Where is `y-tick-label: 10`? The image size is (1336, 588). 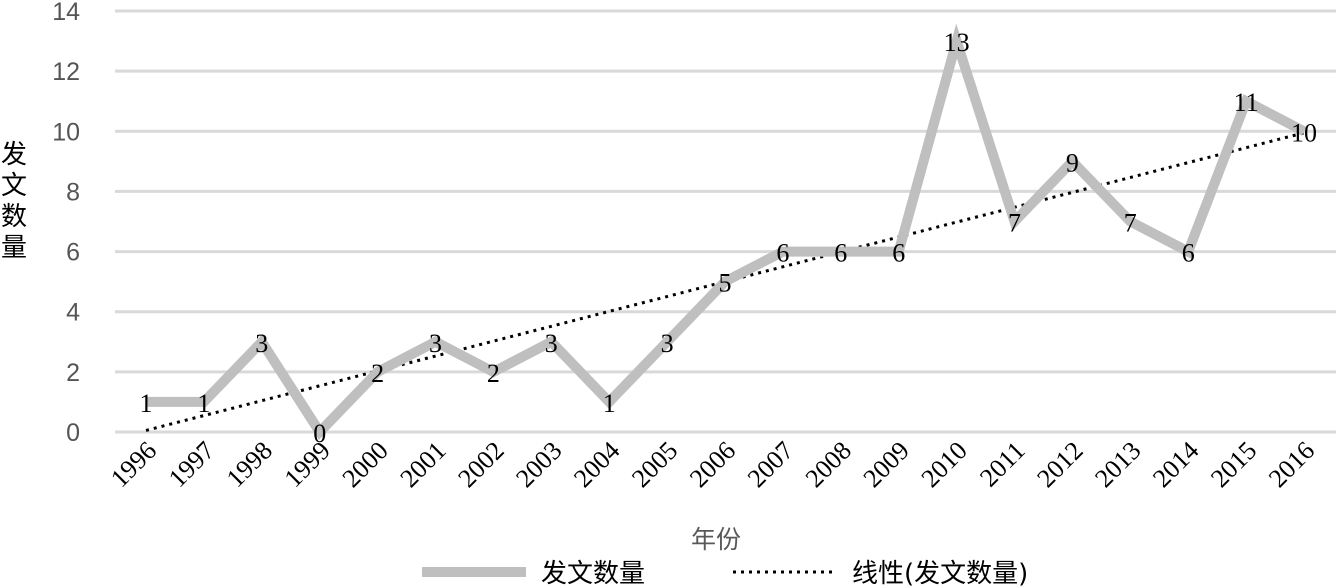 y-tick-label: 10 is located at coordinates (66, 132).